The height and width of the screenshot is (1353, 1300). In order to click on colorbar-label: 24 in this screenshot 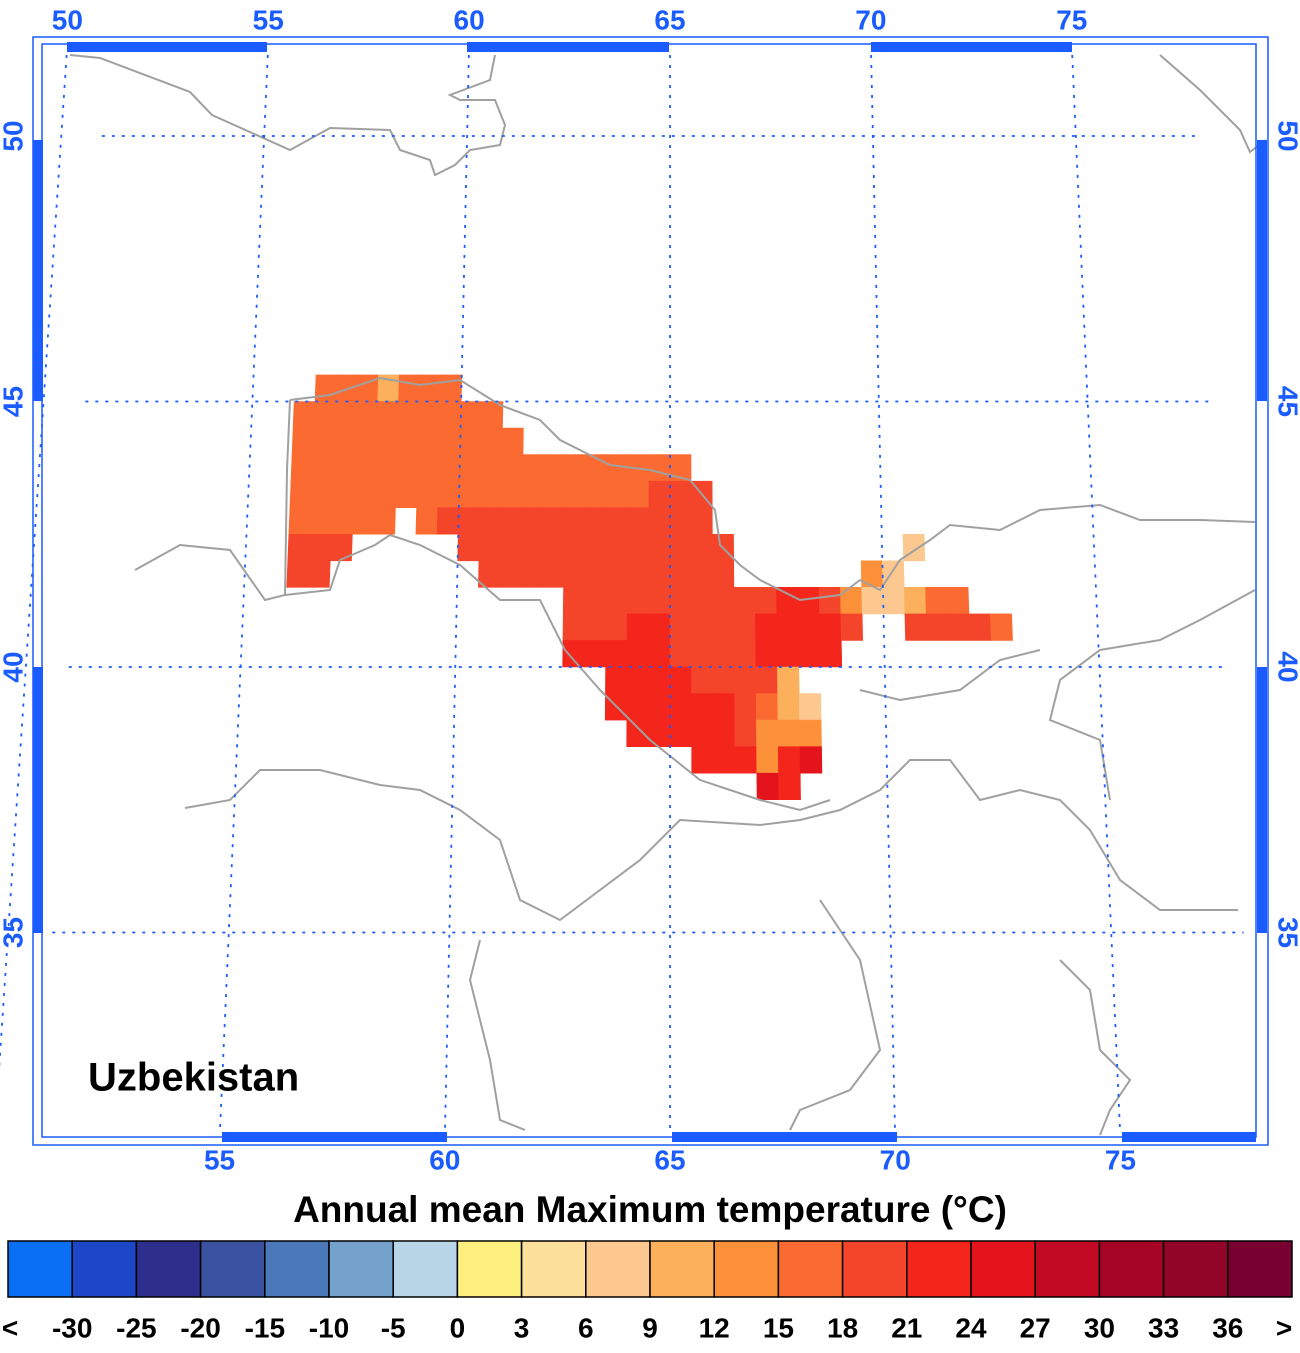, I will do `click(971, 1327)`.